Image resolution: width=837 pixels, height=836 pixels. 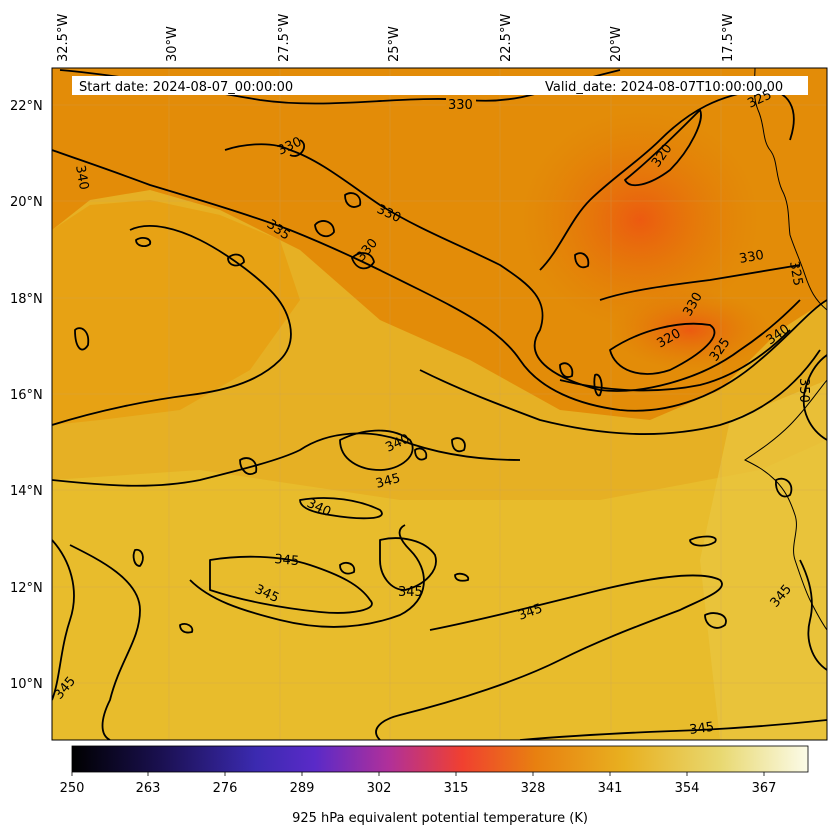 What do you see at coordinates (687, 788) in the screenshot?
I see `colorbar-tick-label: 354` at bounding box center [687, 788].